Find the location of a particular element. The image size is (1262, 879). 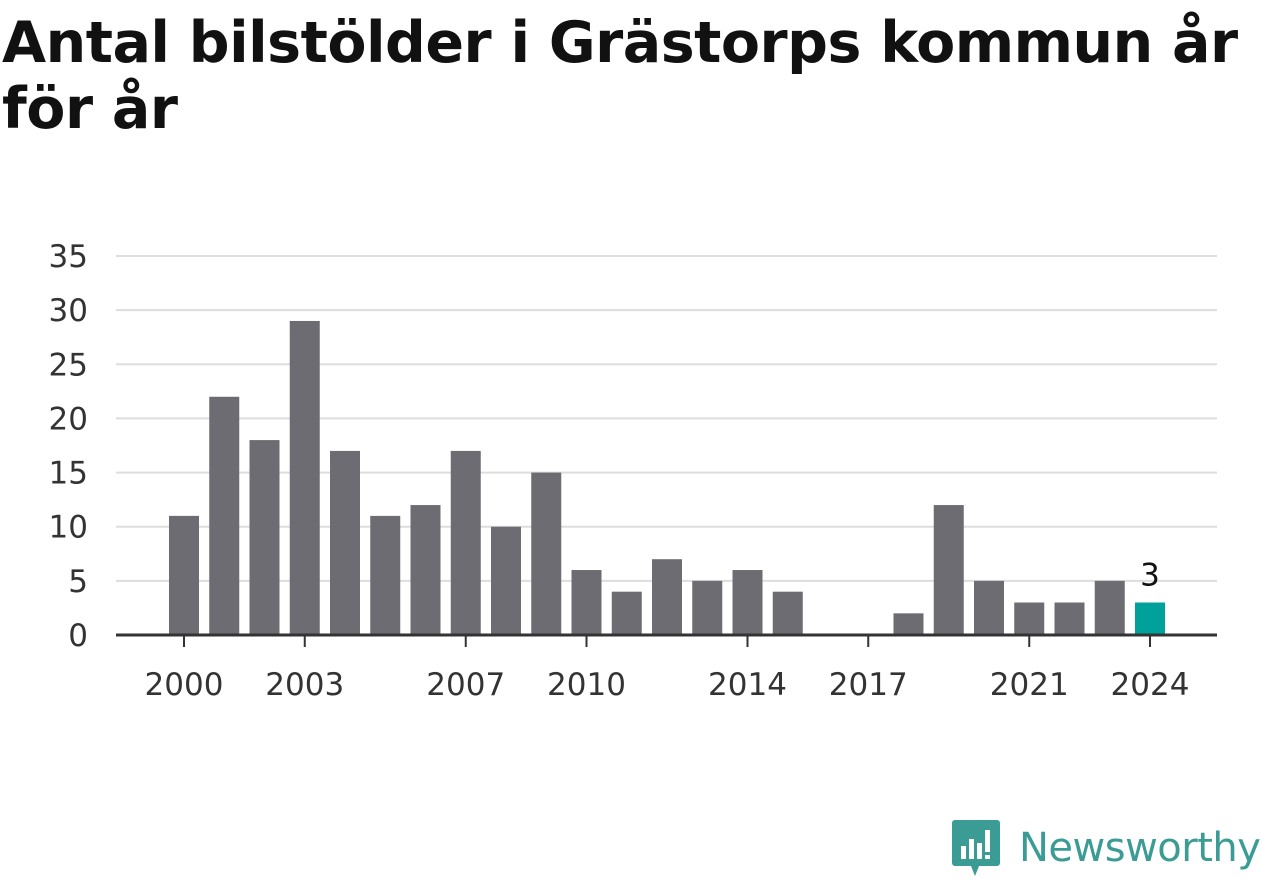

data-label-2024: 3 is located at coordinates (1150, 576).